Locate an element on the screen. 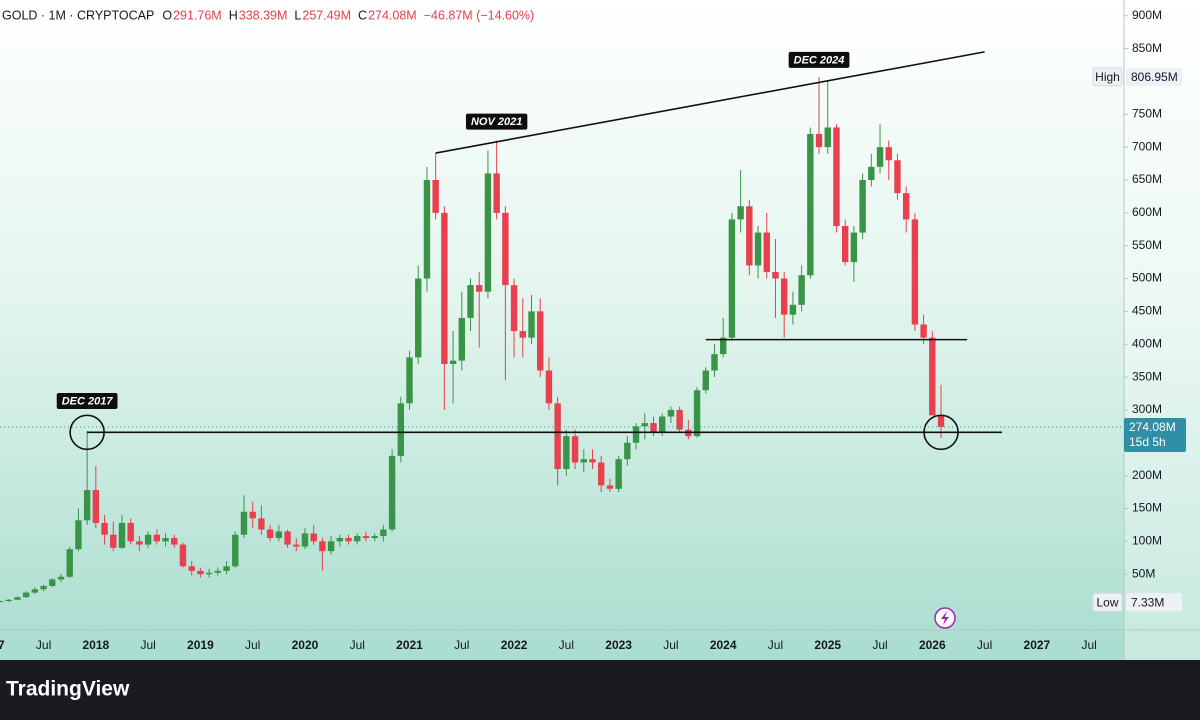 The image size is (1200, 720). ohlc-value: 274.08M is located at coordinates (392, 15).